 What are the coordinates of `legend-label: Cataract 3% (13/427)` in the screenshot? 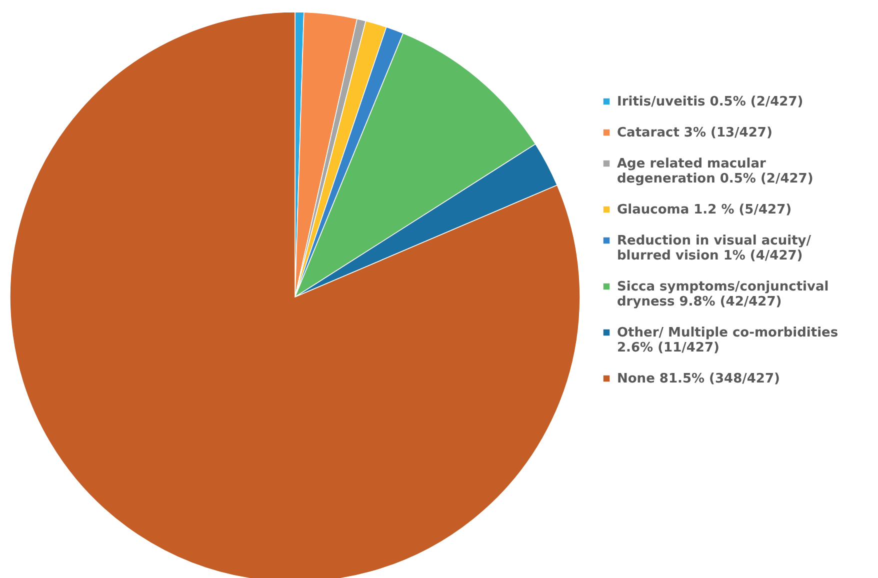 It's located at (694, 133).